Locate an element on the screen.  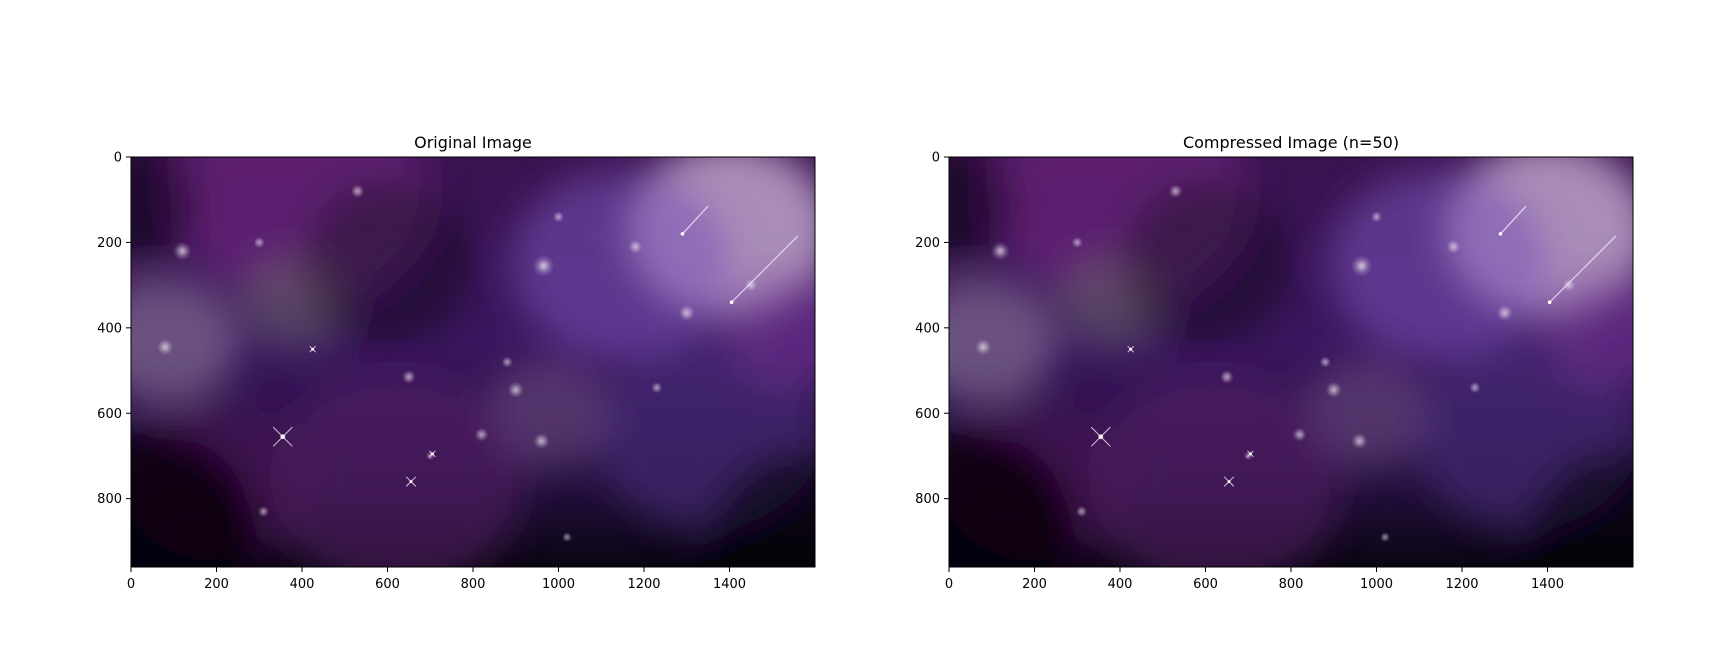
x-tick-label: 0 is located at coordinates (131, 584).